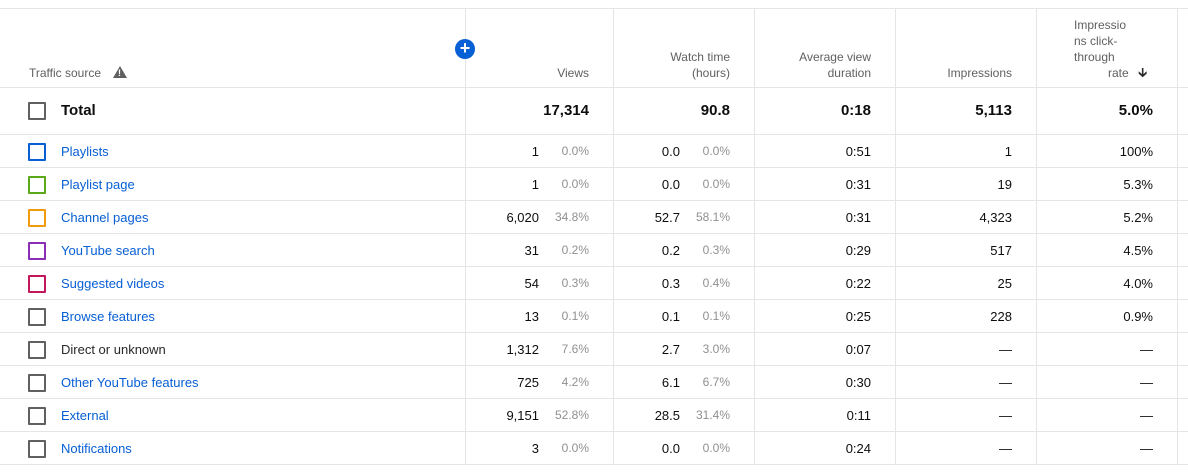 The width and height of the screenshot is (1188, 472). What do you see at coordinates (1008, 151) in the screenshot?
I see `impressions-value: 1` at bounding box center [1008, 151].